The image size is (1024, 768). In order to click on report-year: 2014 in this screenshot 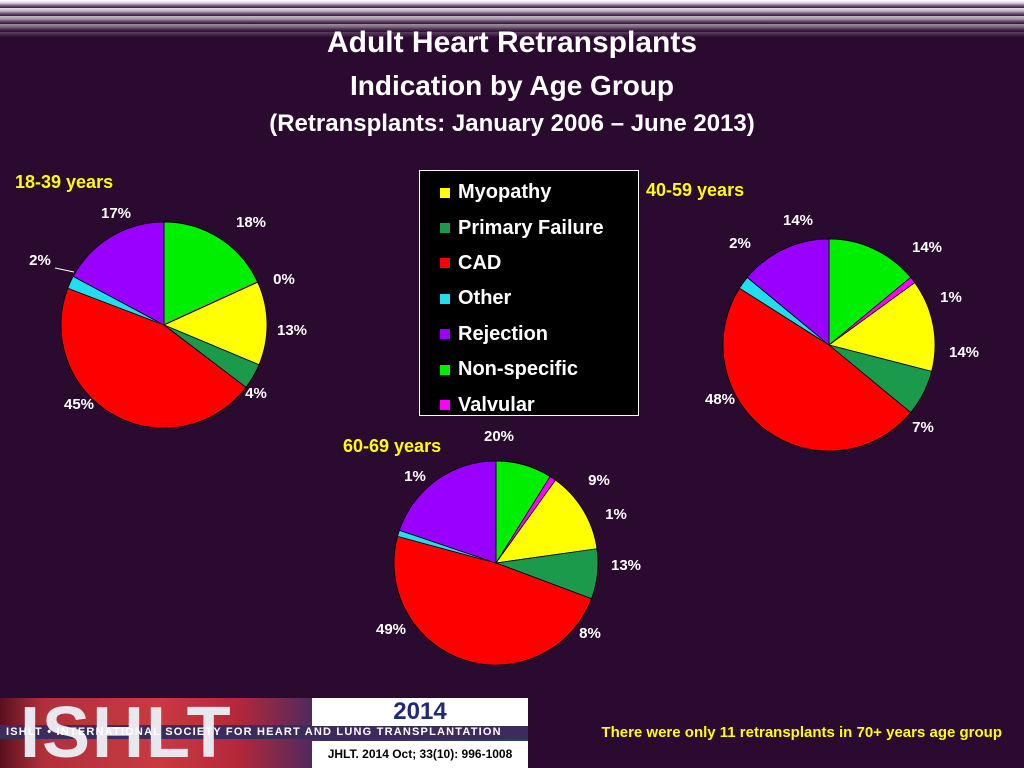, I will do `click(420, 711)`.